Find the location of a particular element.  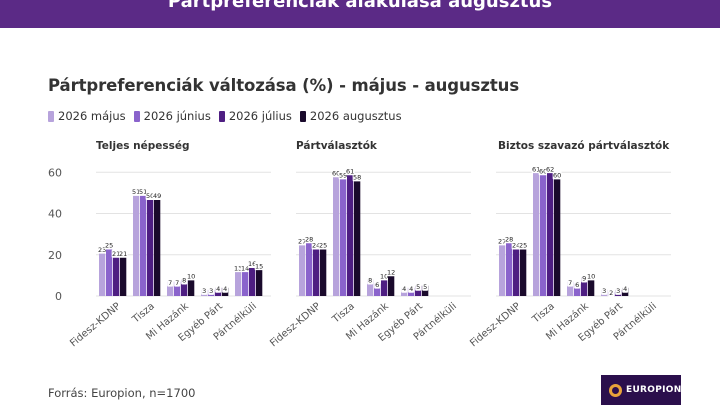

legend-item-august: 2026 augusztus is located at coordinates (350, 116).